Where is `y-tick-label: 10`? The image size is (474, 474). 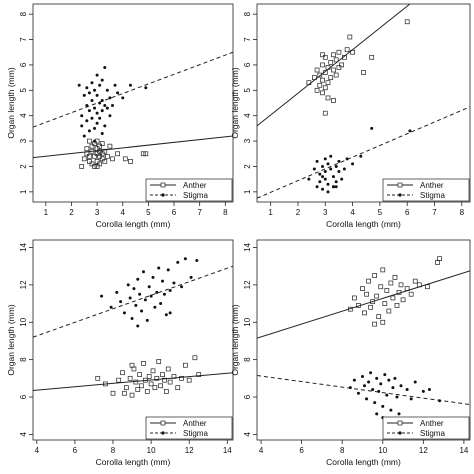 y-tick-label: 10 is located at coordinates (23, 321).